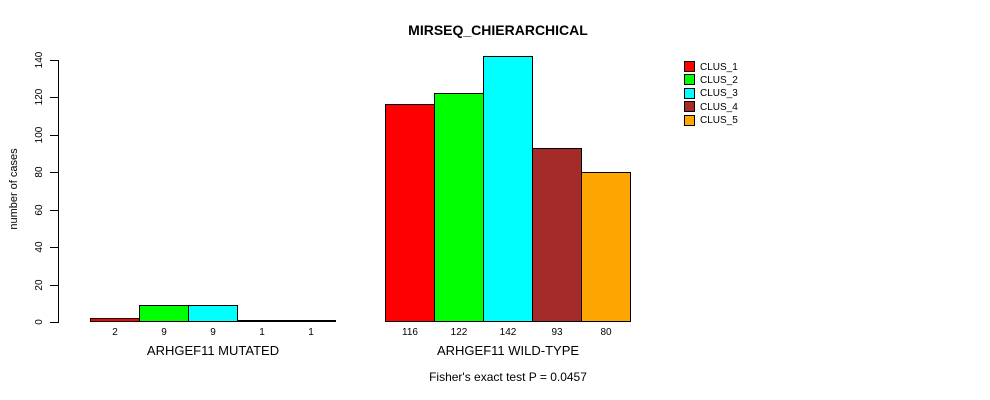 This screenshot has height=400, width=990. Describe the element at coordinates (14, 189) in the screenshot. I see `y-axis-title: number of cases` at that location.